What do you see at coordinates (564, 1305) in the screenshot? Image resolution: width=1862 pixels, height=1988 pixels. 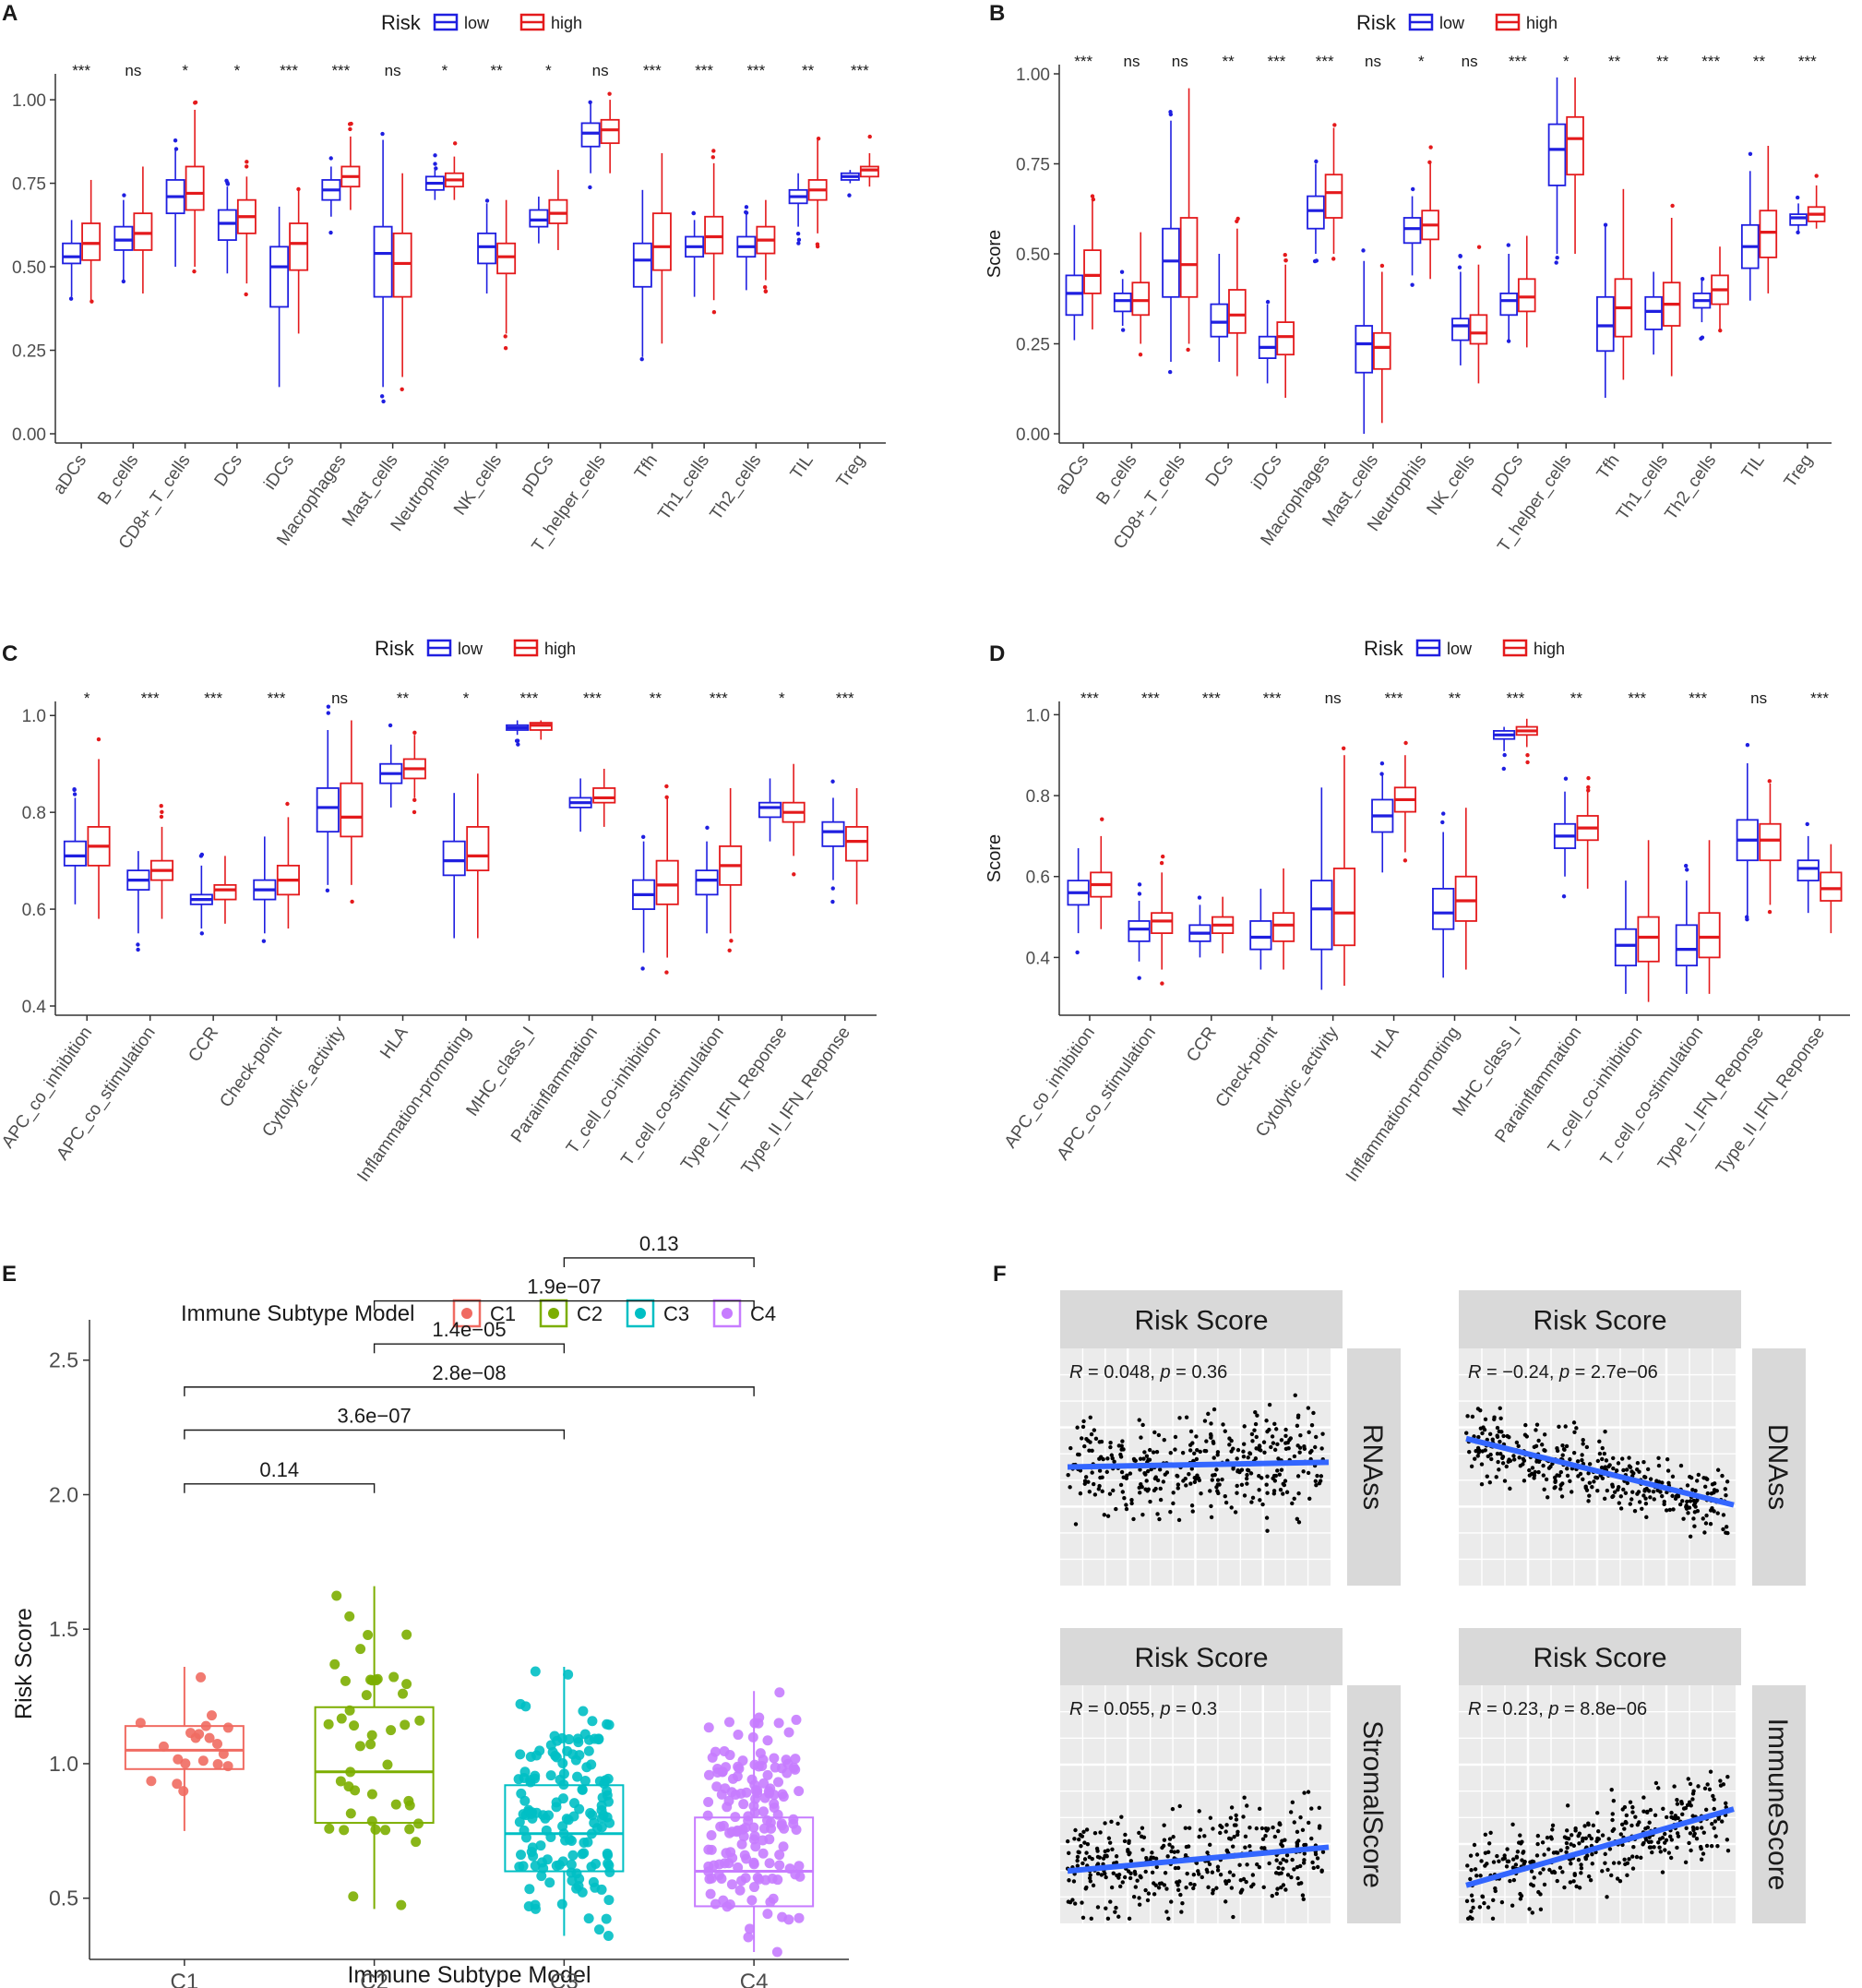 I see `bracket-line` at bounding box center [564, 1305].